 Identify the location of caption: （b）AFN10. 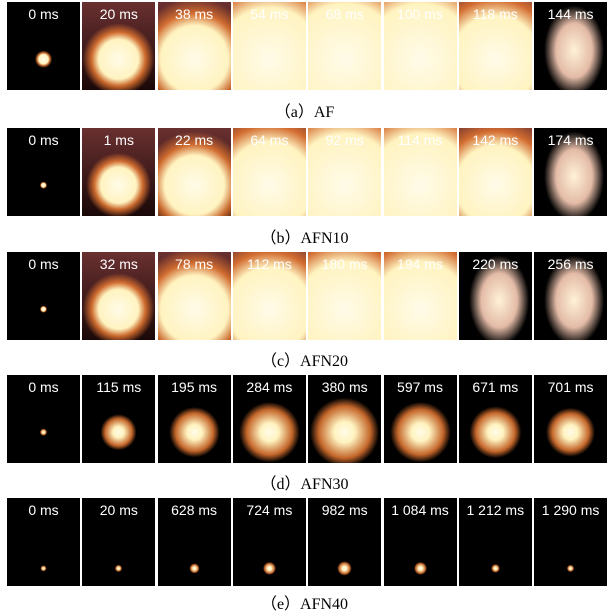
(304, 238).